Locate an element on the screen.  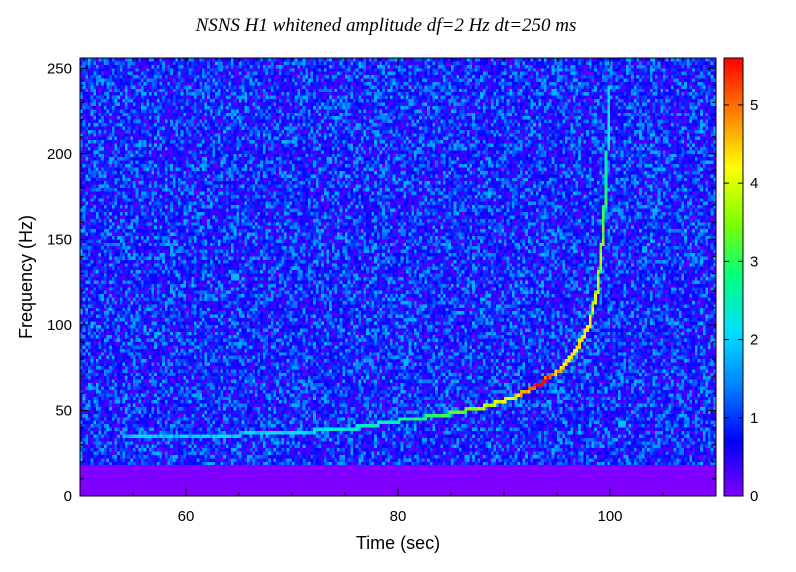
y-tick-label: 50 is located at coordinates (63, 410).